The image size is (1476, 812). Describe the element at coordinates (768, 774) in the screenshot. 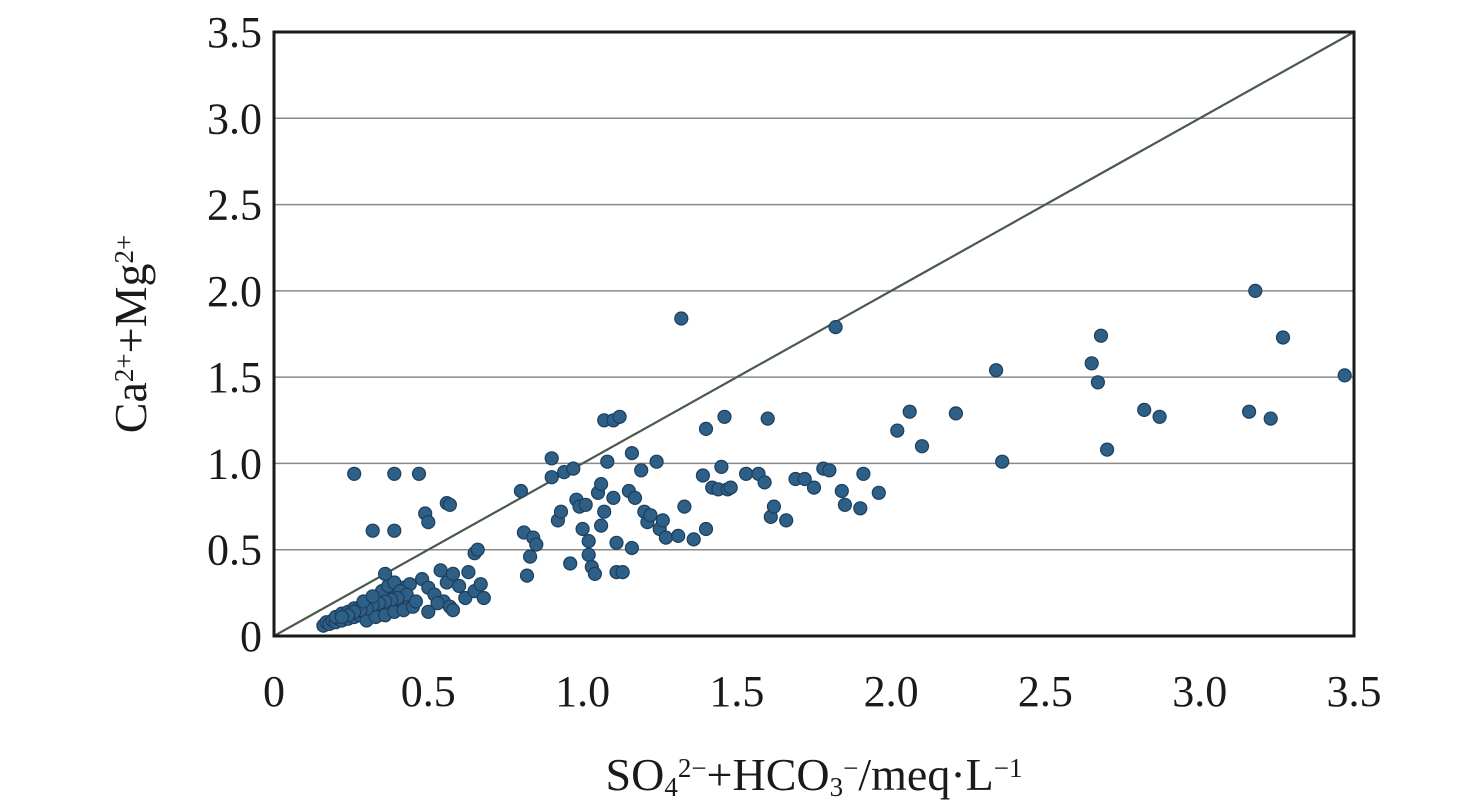

I see `axis-title-part-3: +HCO` at that location.